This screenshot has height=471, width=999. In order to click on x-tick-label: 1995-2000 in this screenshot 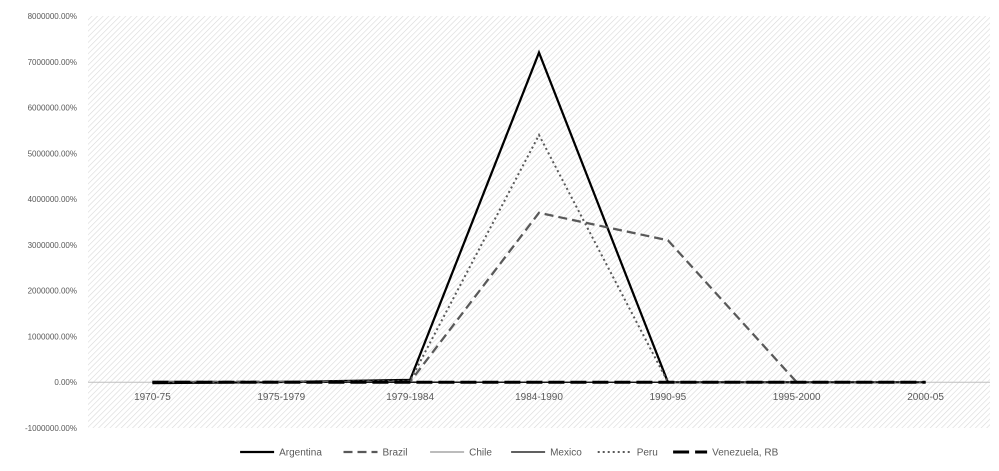, I will do `click(797, 397)`.